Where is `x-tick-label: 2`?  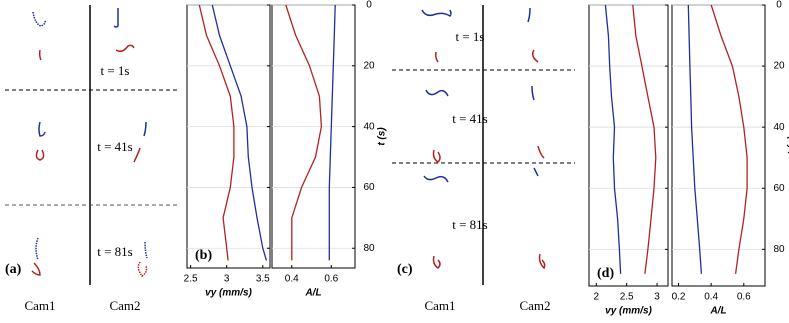 x-tick-label: 2 is located at coordinates (597, 297).